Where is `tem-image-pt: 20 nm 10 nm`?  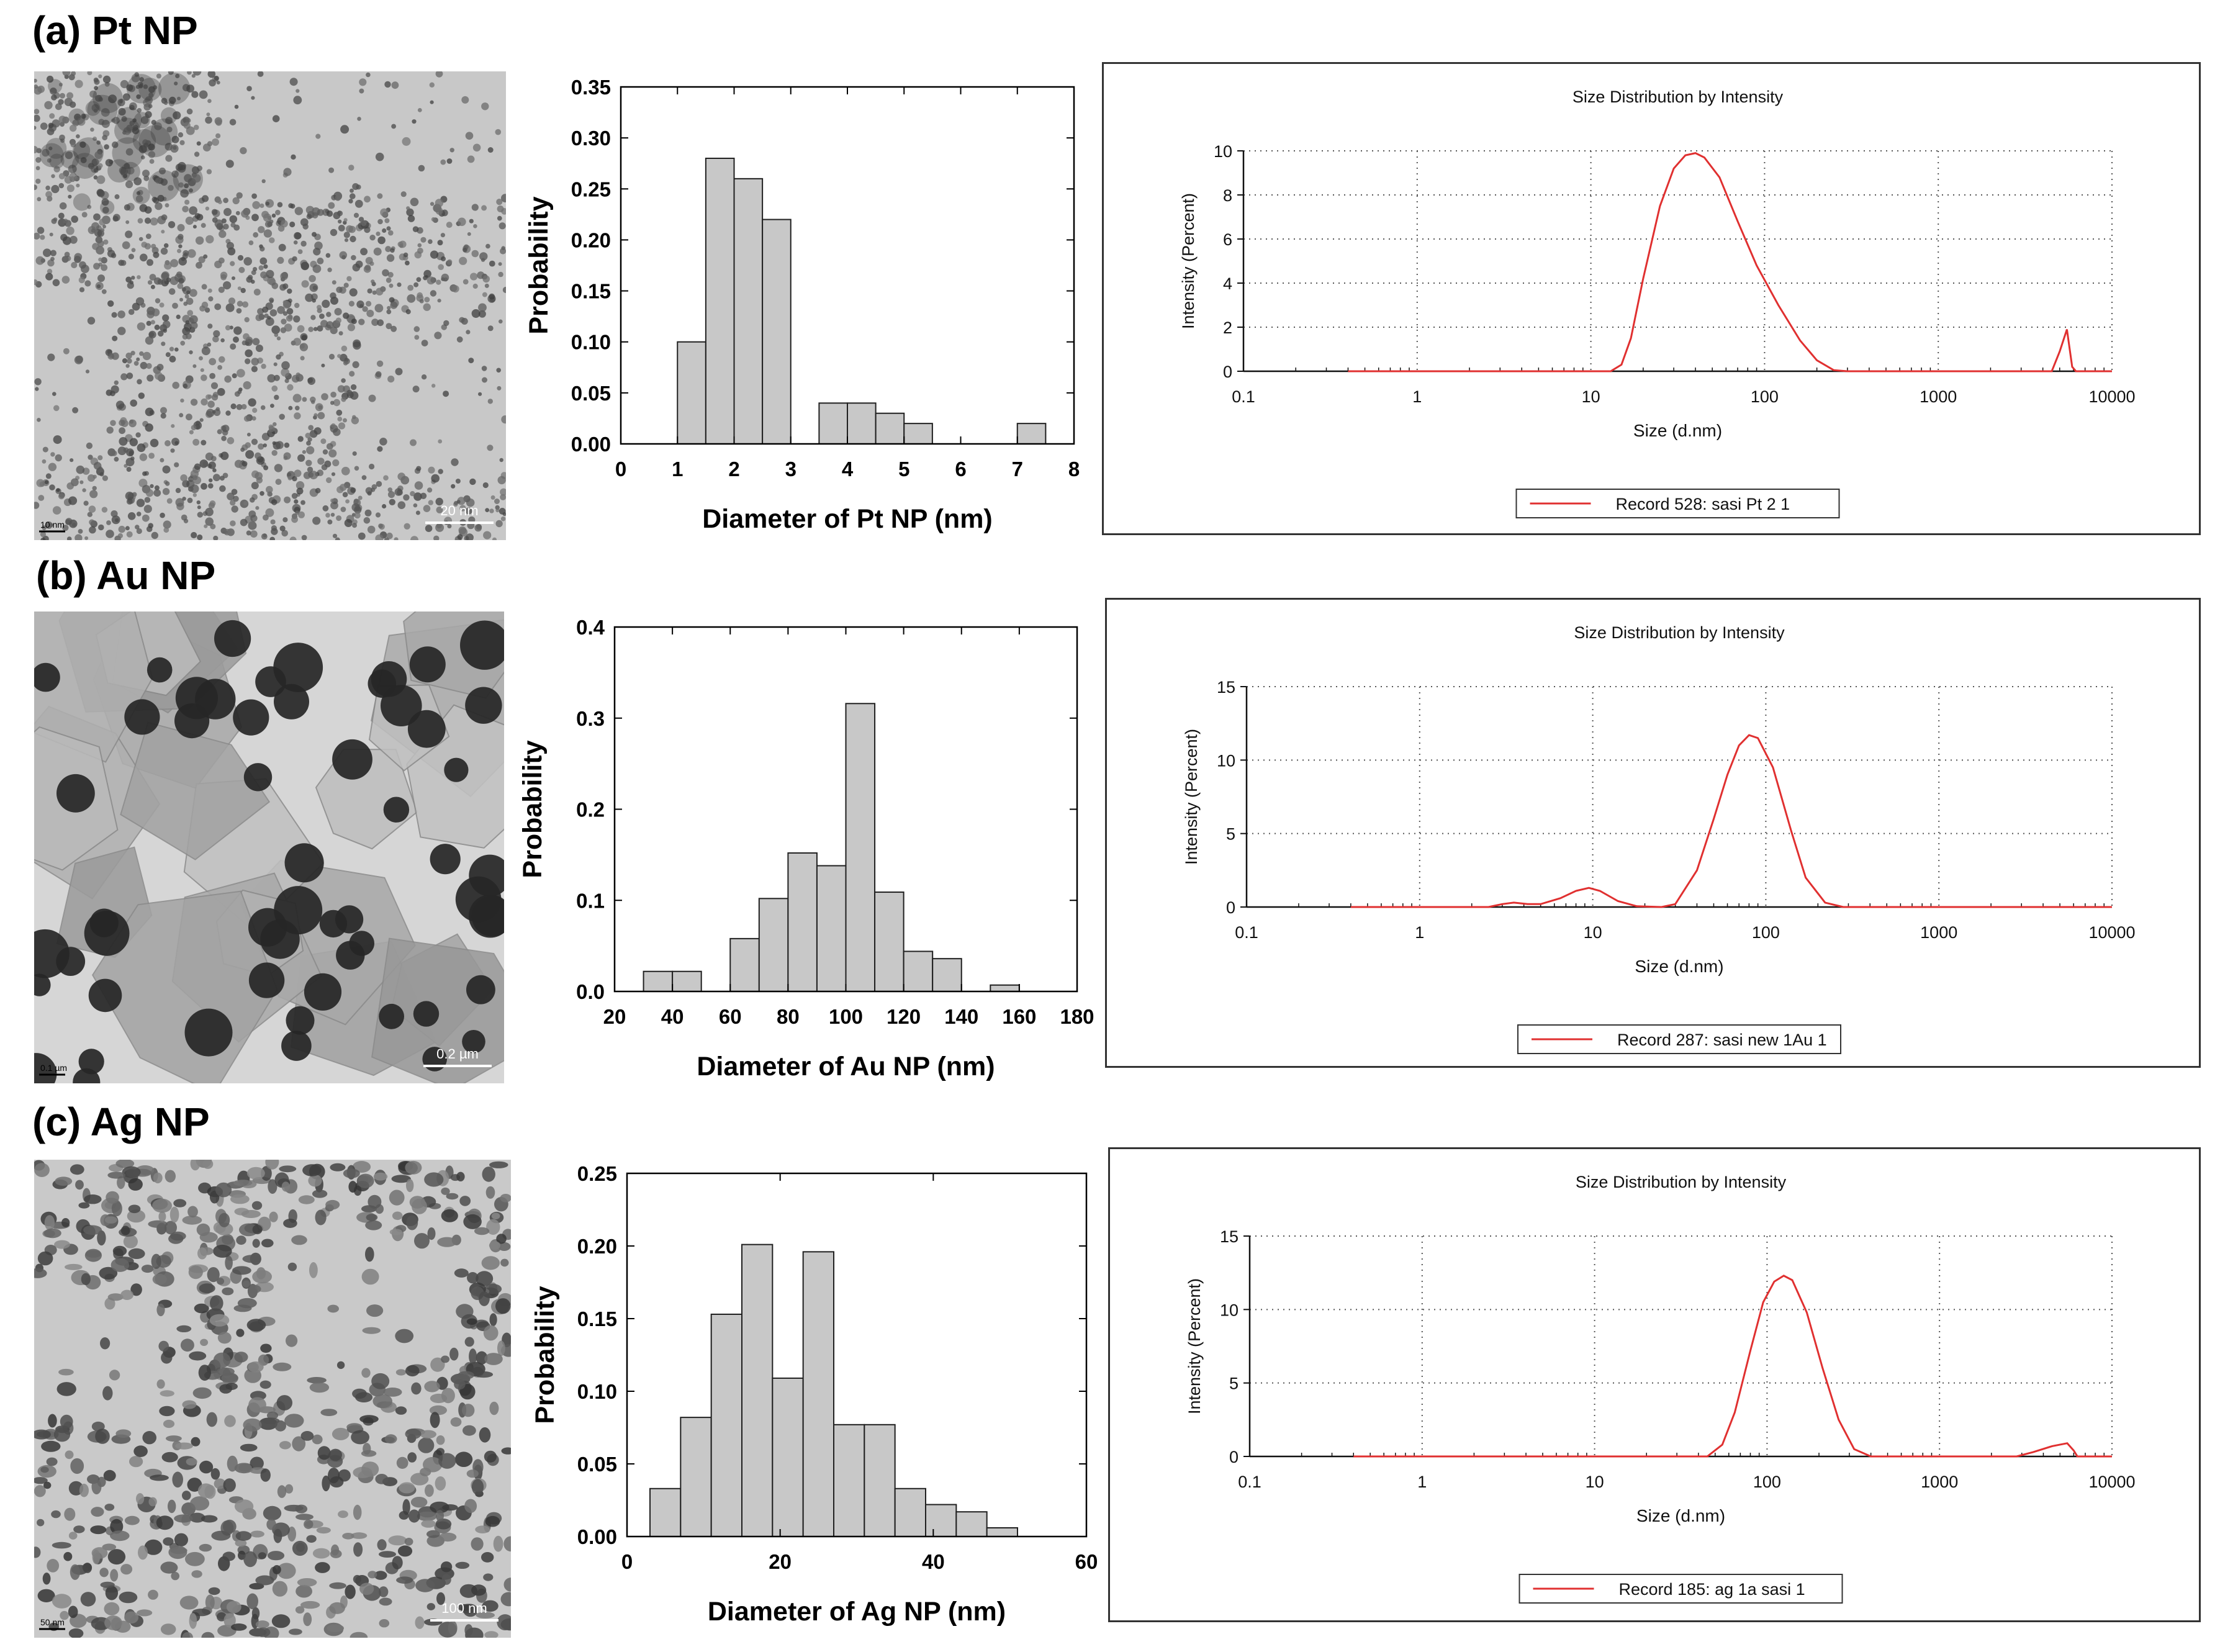
tem-image-pt: 20 nm 10 nm is located at coordinates (270, 305).